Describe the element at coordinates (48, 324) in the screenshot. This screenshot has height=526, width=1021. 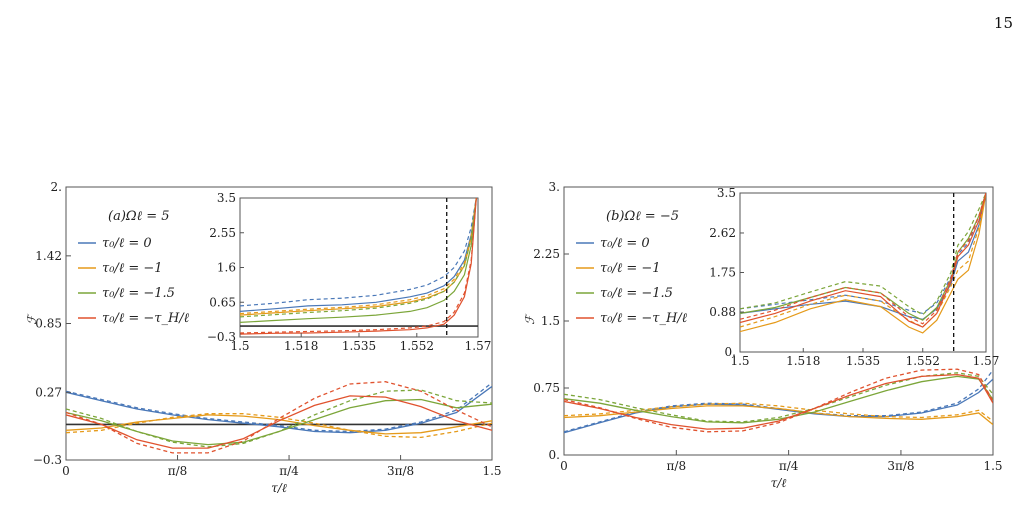
I see `y-tick-label: 0.85` at that location.